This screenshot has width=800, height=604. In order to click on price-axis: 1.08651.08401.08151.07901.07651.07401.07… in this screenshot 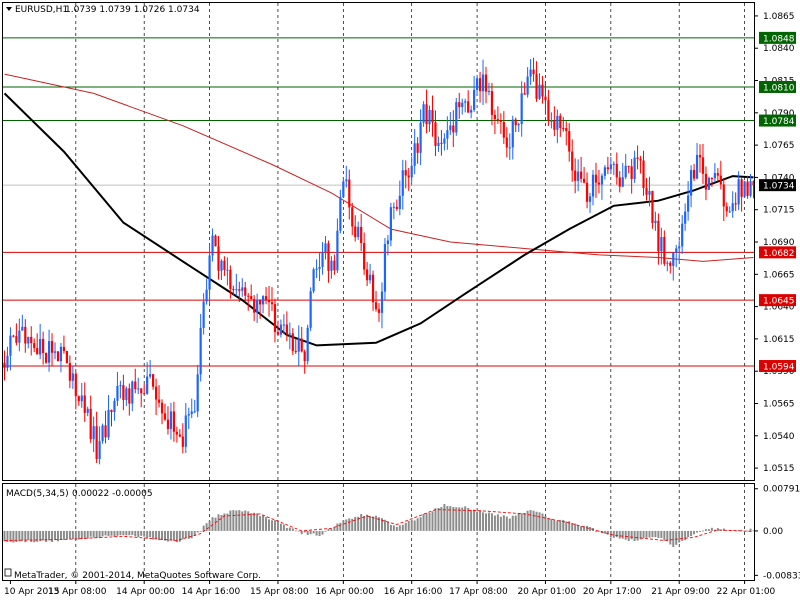, I will do `click(777, 296)`.